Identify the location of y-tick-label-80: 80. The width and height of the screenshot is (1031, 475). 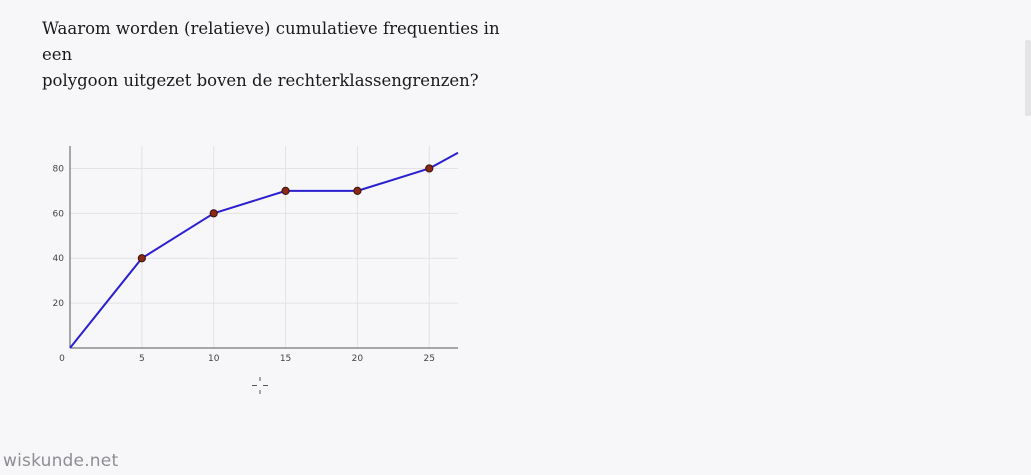
(59, 169).